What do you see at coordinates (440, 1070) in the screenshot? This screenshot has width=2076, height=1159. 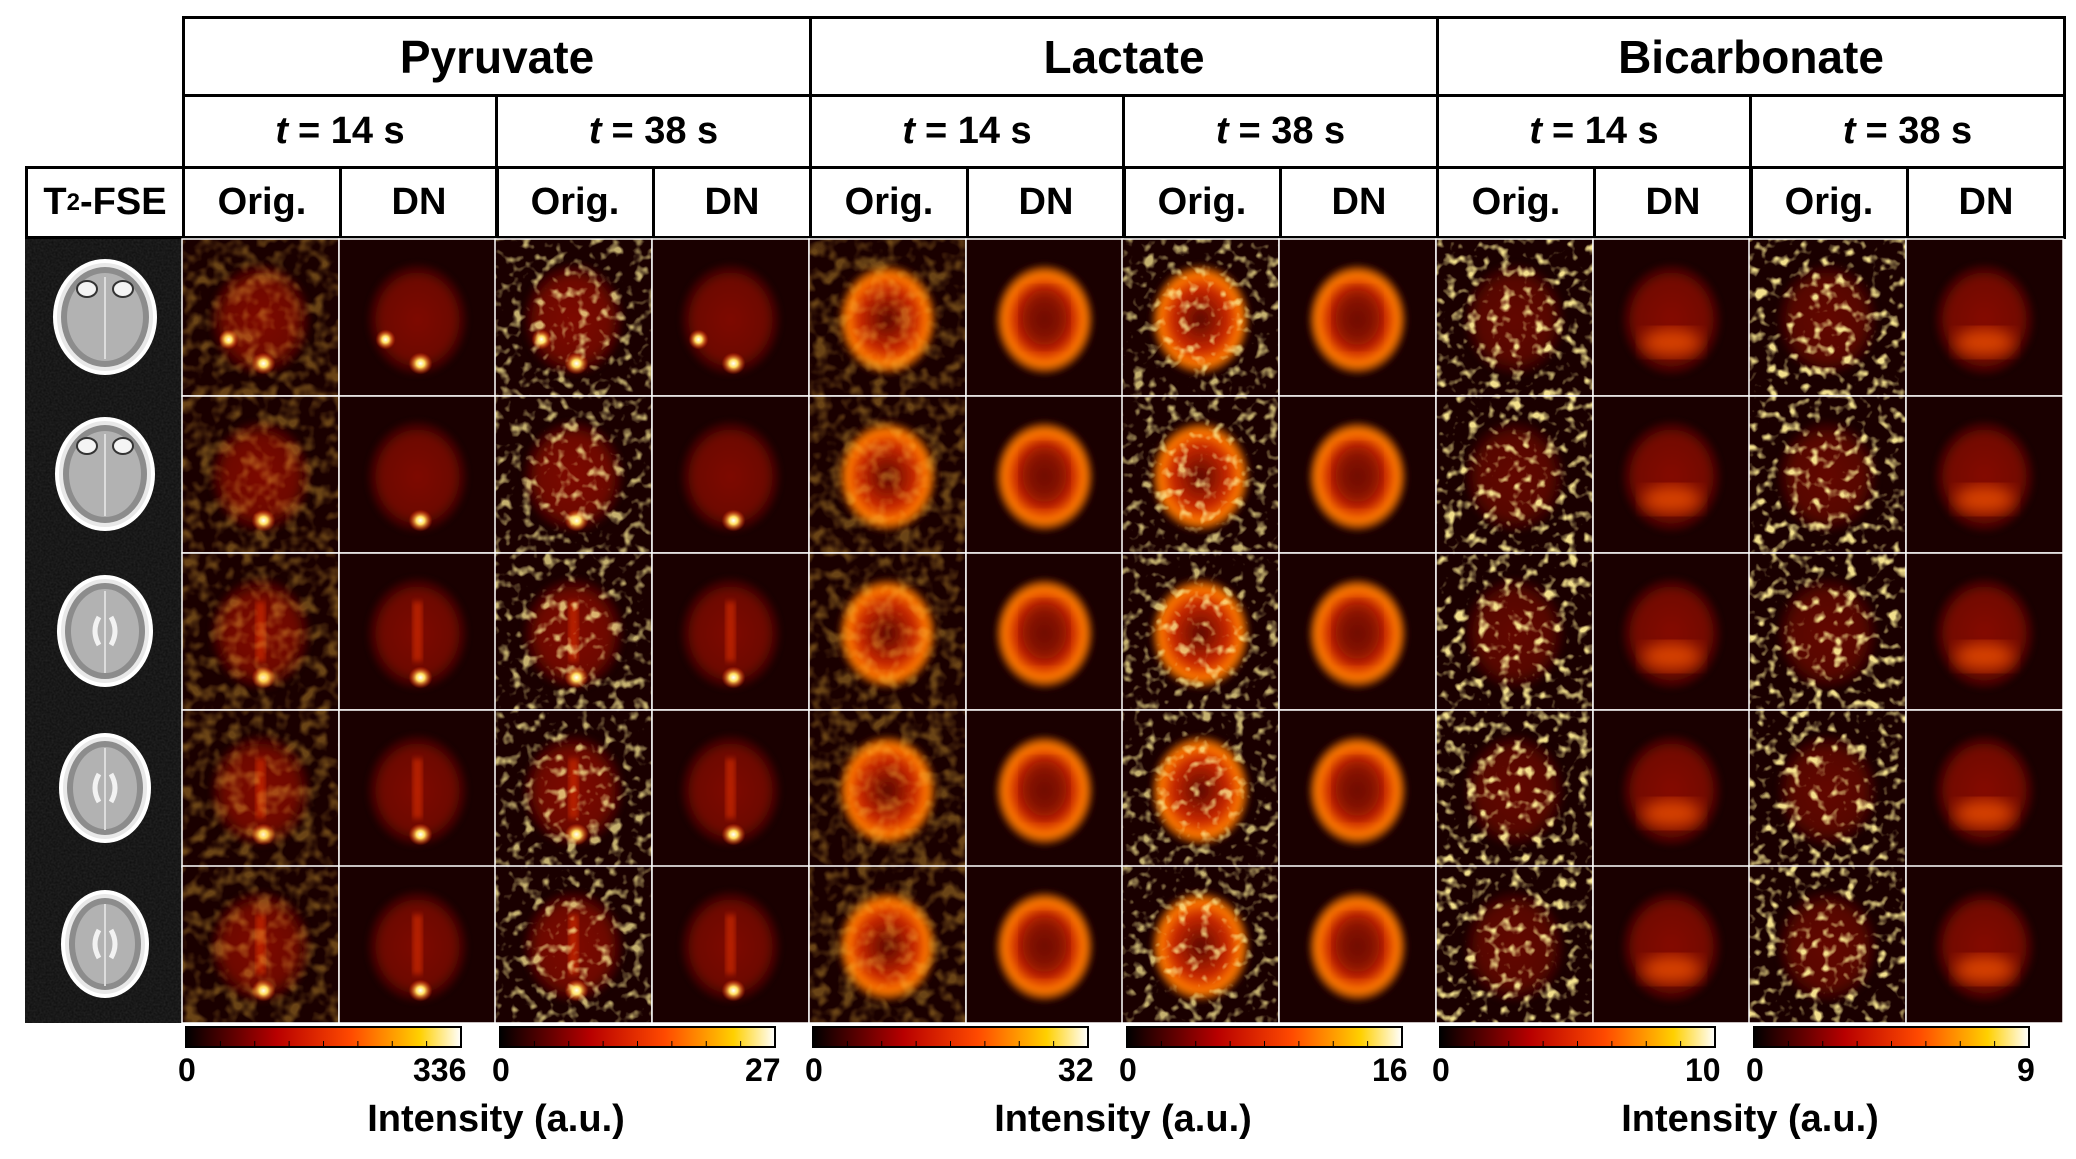 I see `colorbar-max-label: 336` at bounding box center [440, 1070].